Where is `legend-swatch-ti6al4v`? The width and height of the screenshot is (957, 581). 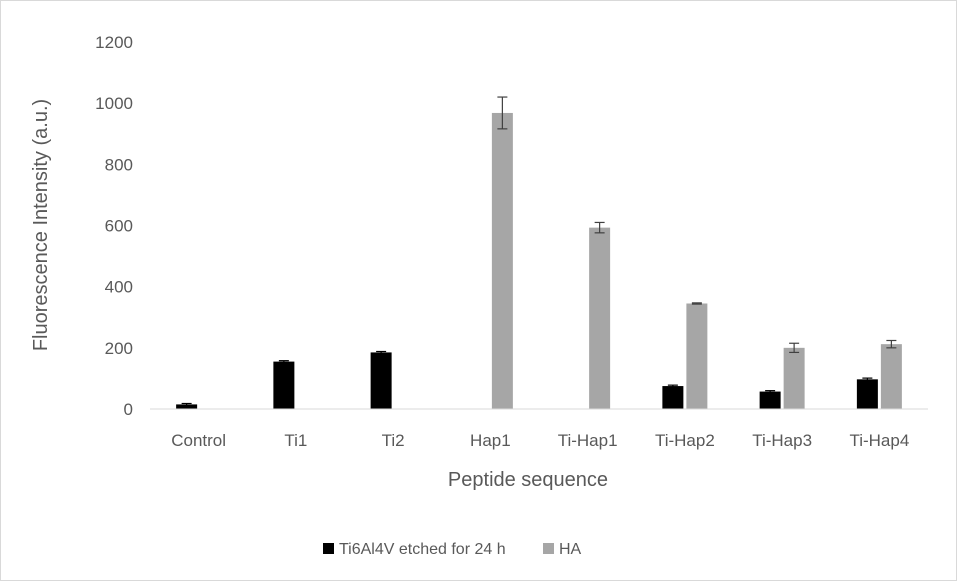
legend-swatch-ti6al4v is located at coordinates (328, 548).